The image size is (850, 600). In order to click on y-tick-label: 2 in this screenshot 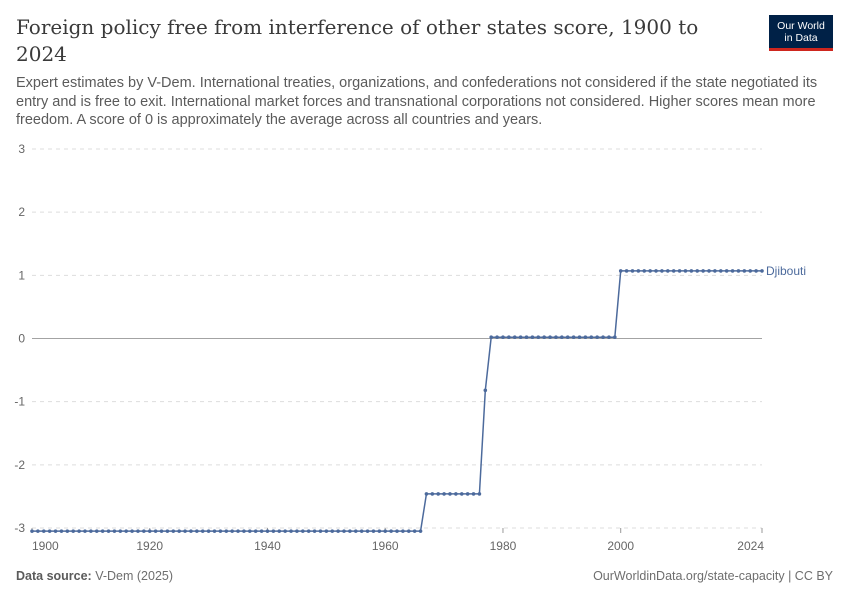, I will do `click(21, 212)`.